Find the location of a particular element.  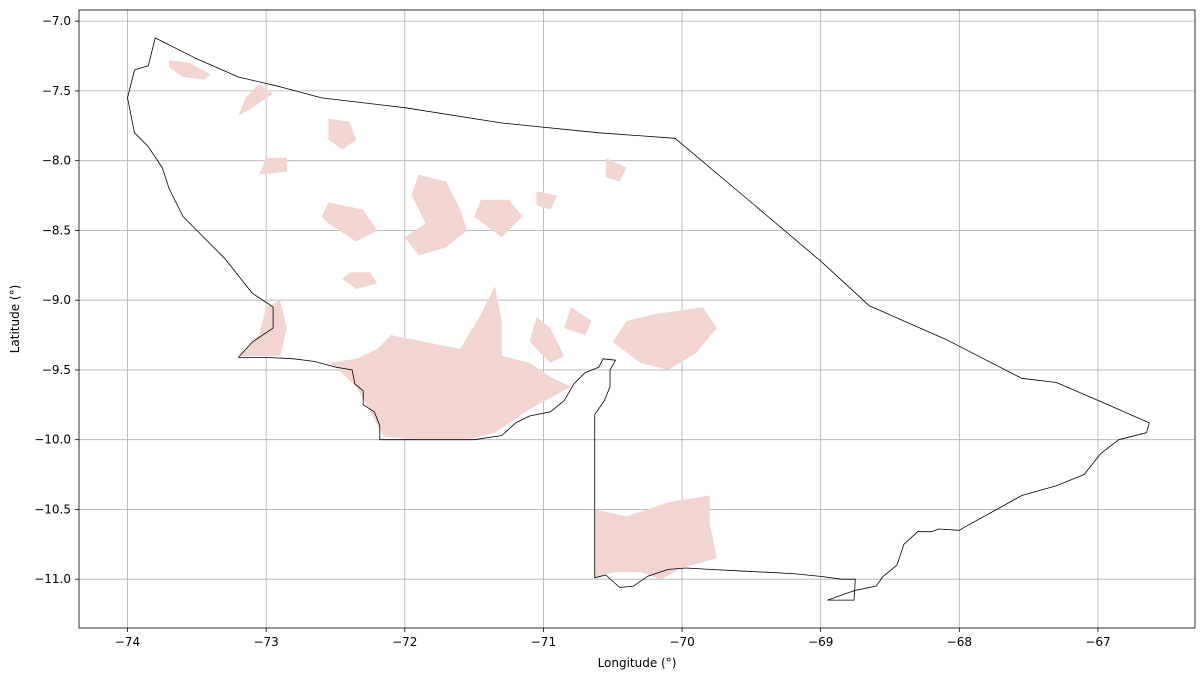

y-tick-label: −7.5 is located at coordinates (56, 91).